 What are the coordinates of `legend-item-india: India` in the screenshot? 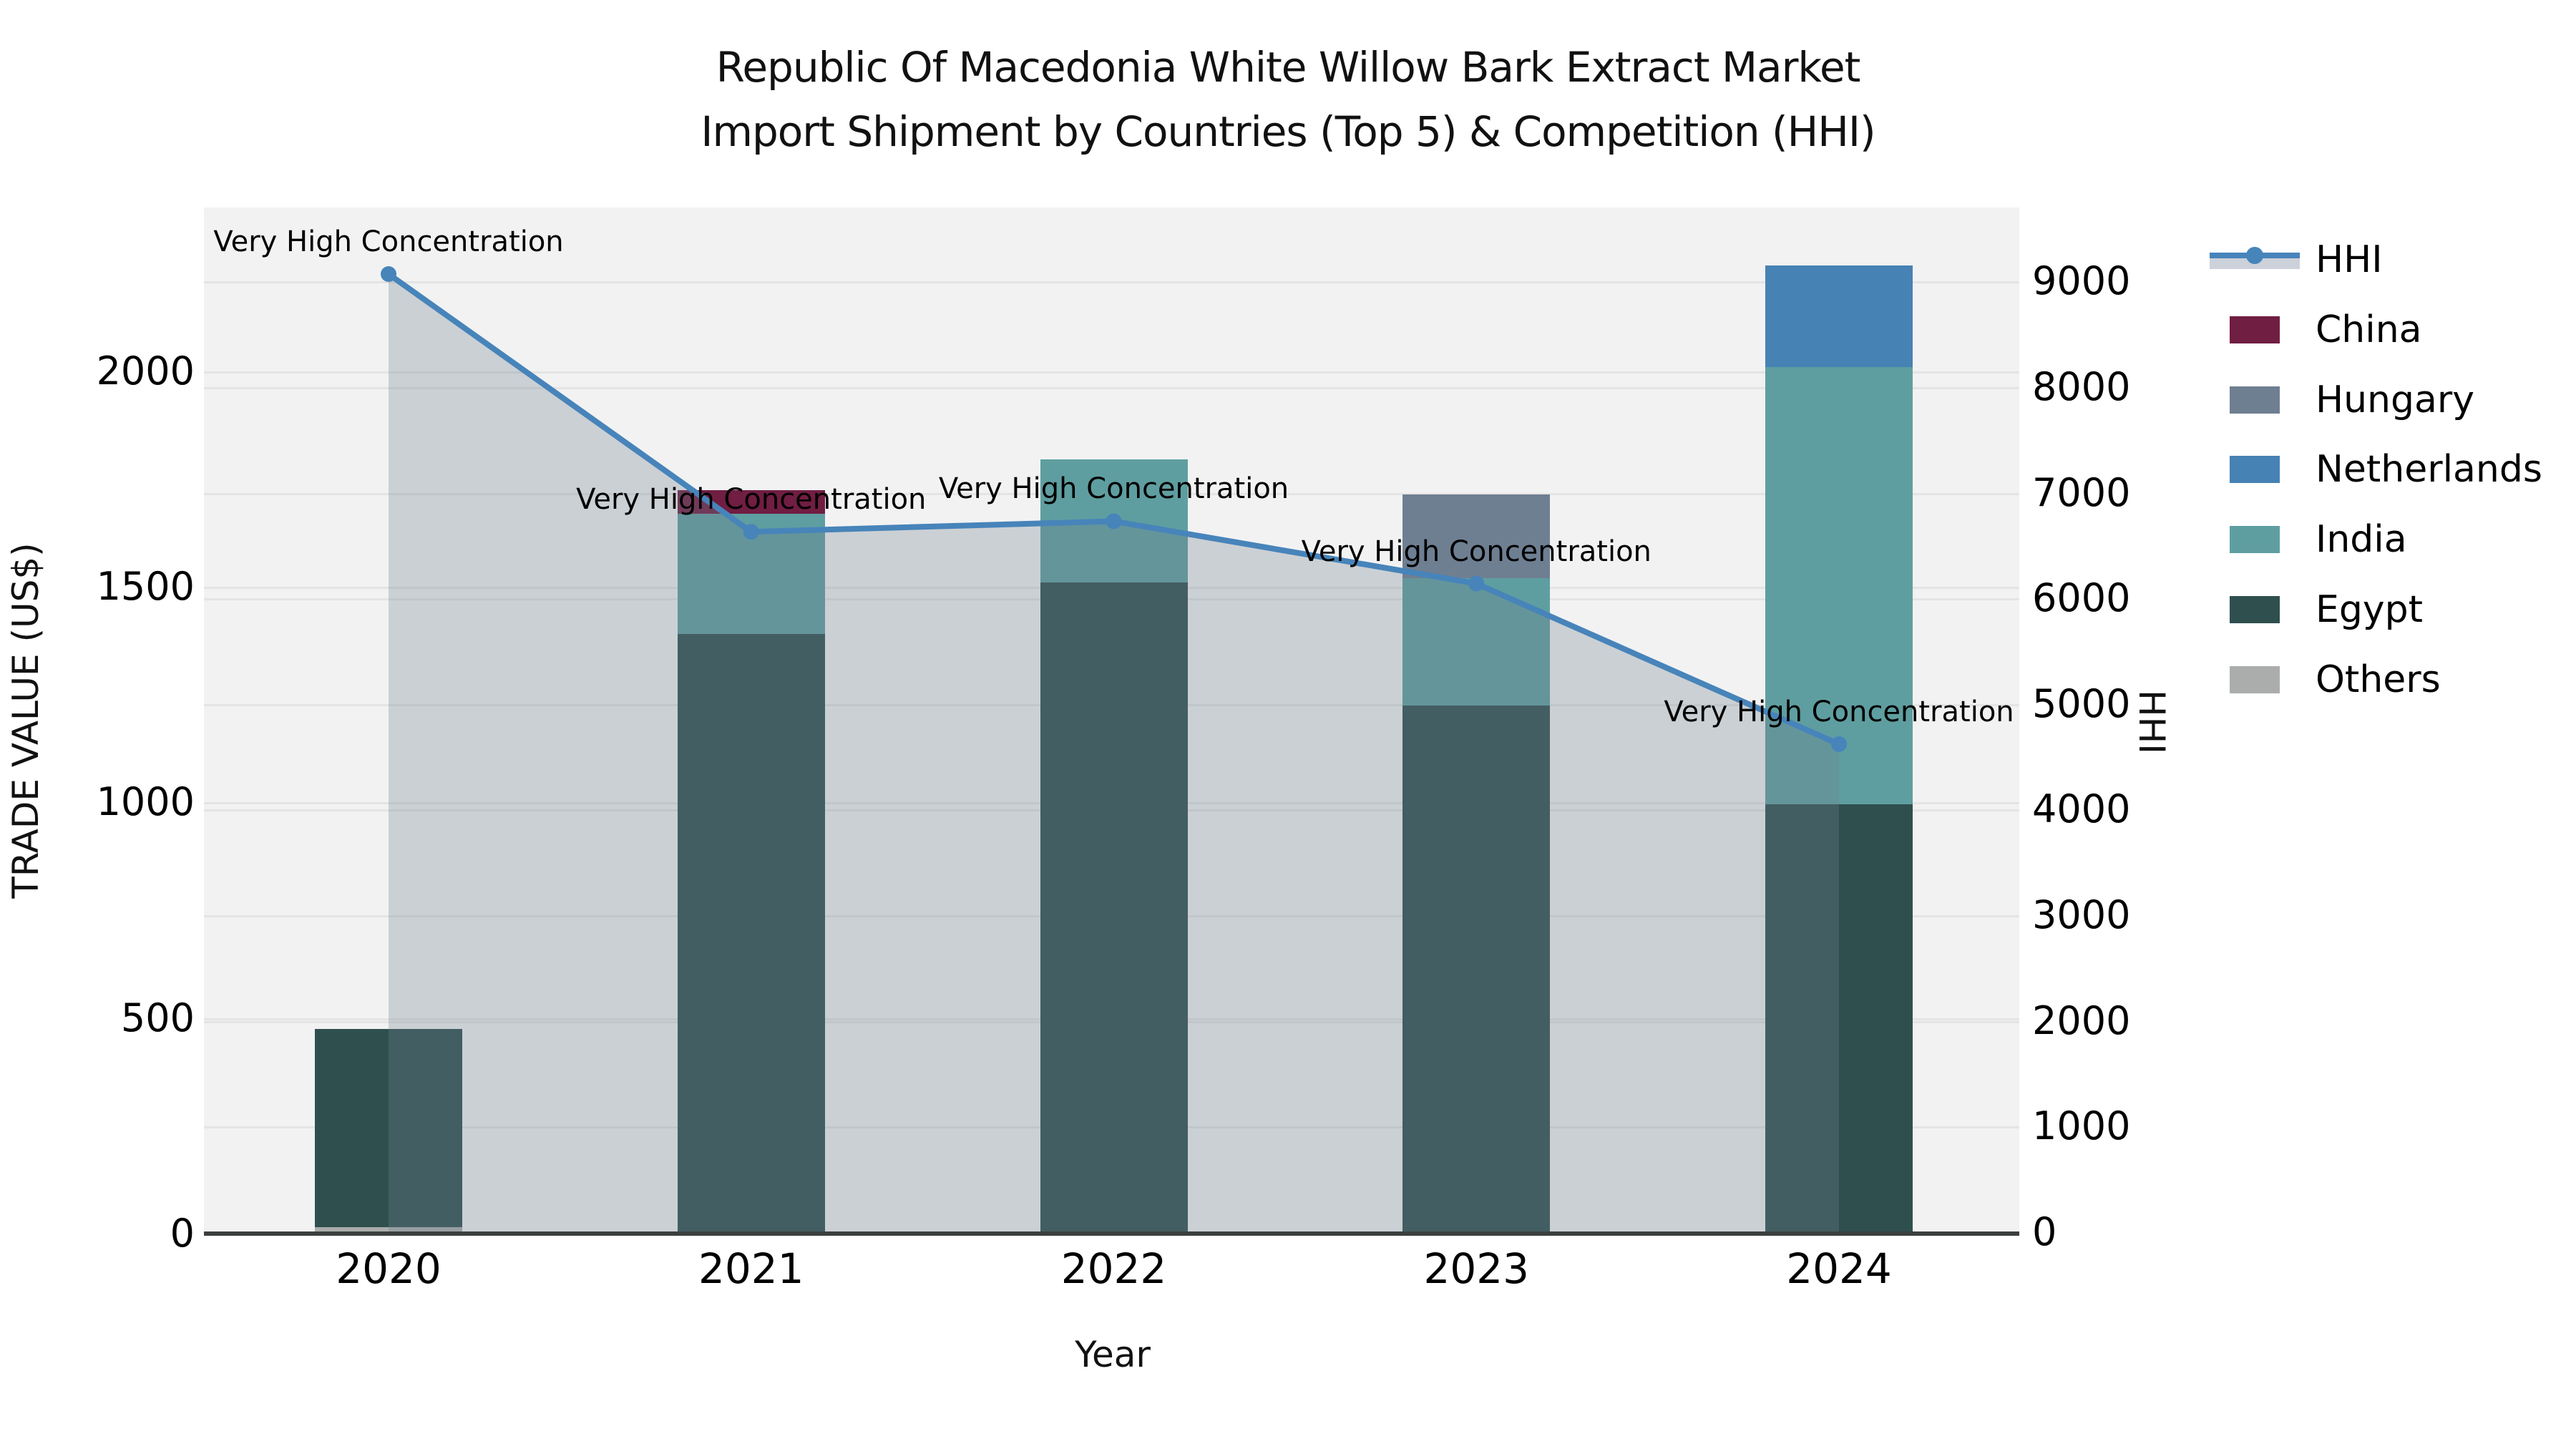 It's located at (2308, 539).